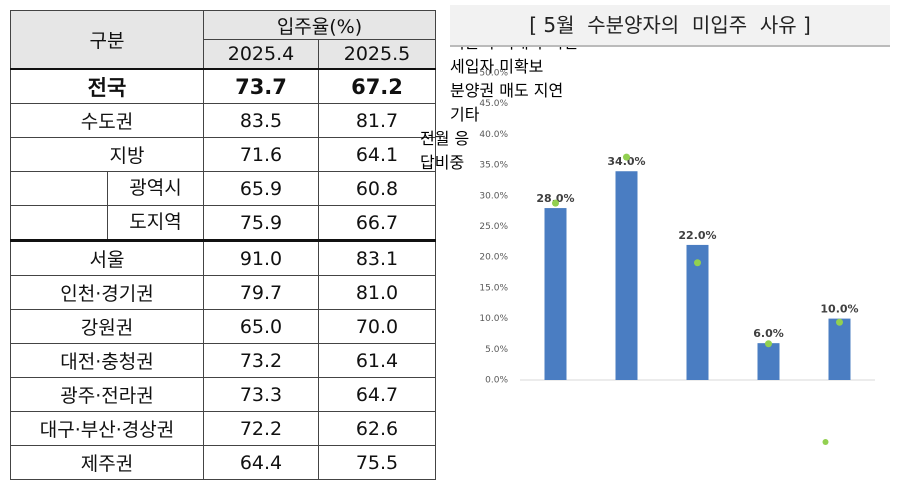 The width and height of the screenshot is (900, 491). Describe the element at coordinates (107, 154) in the screenshot. I see `row-label: 지방` at that location.